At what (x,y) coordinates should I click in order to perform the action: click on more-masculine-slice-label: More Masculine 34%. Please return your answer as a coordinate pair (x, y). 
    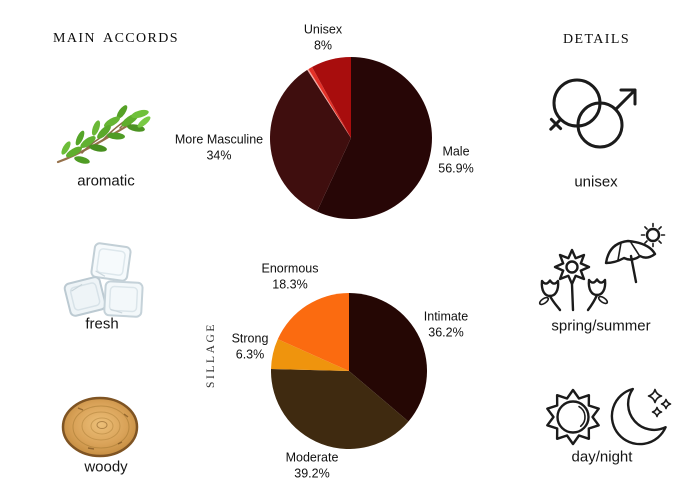
    Looking at the image, I should click on (219, 147).